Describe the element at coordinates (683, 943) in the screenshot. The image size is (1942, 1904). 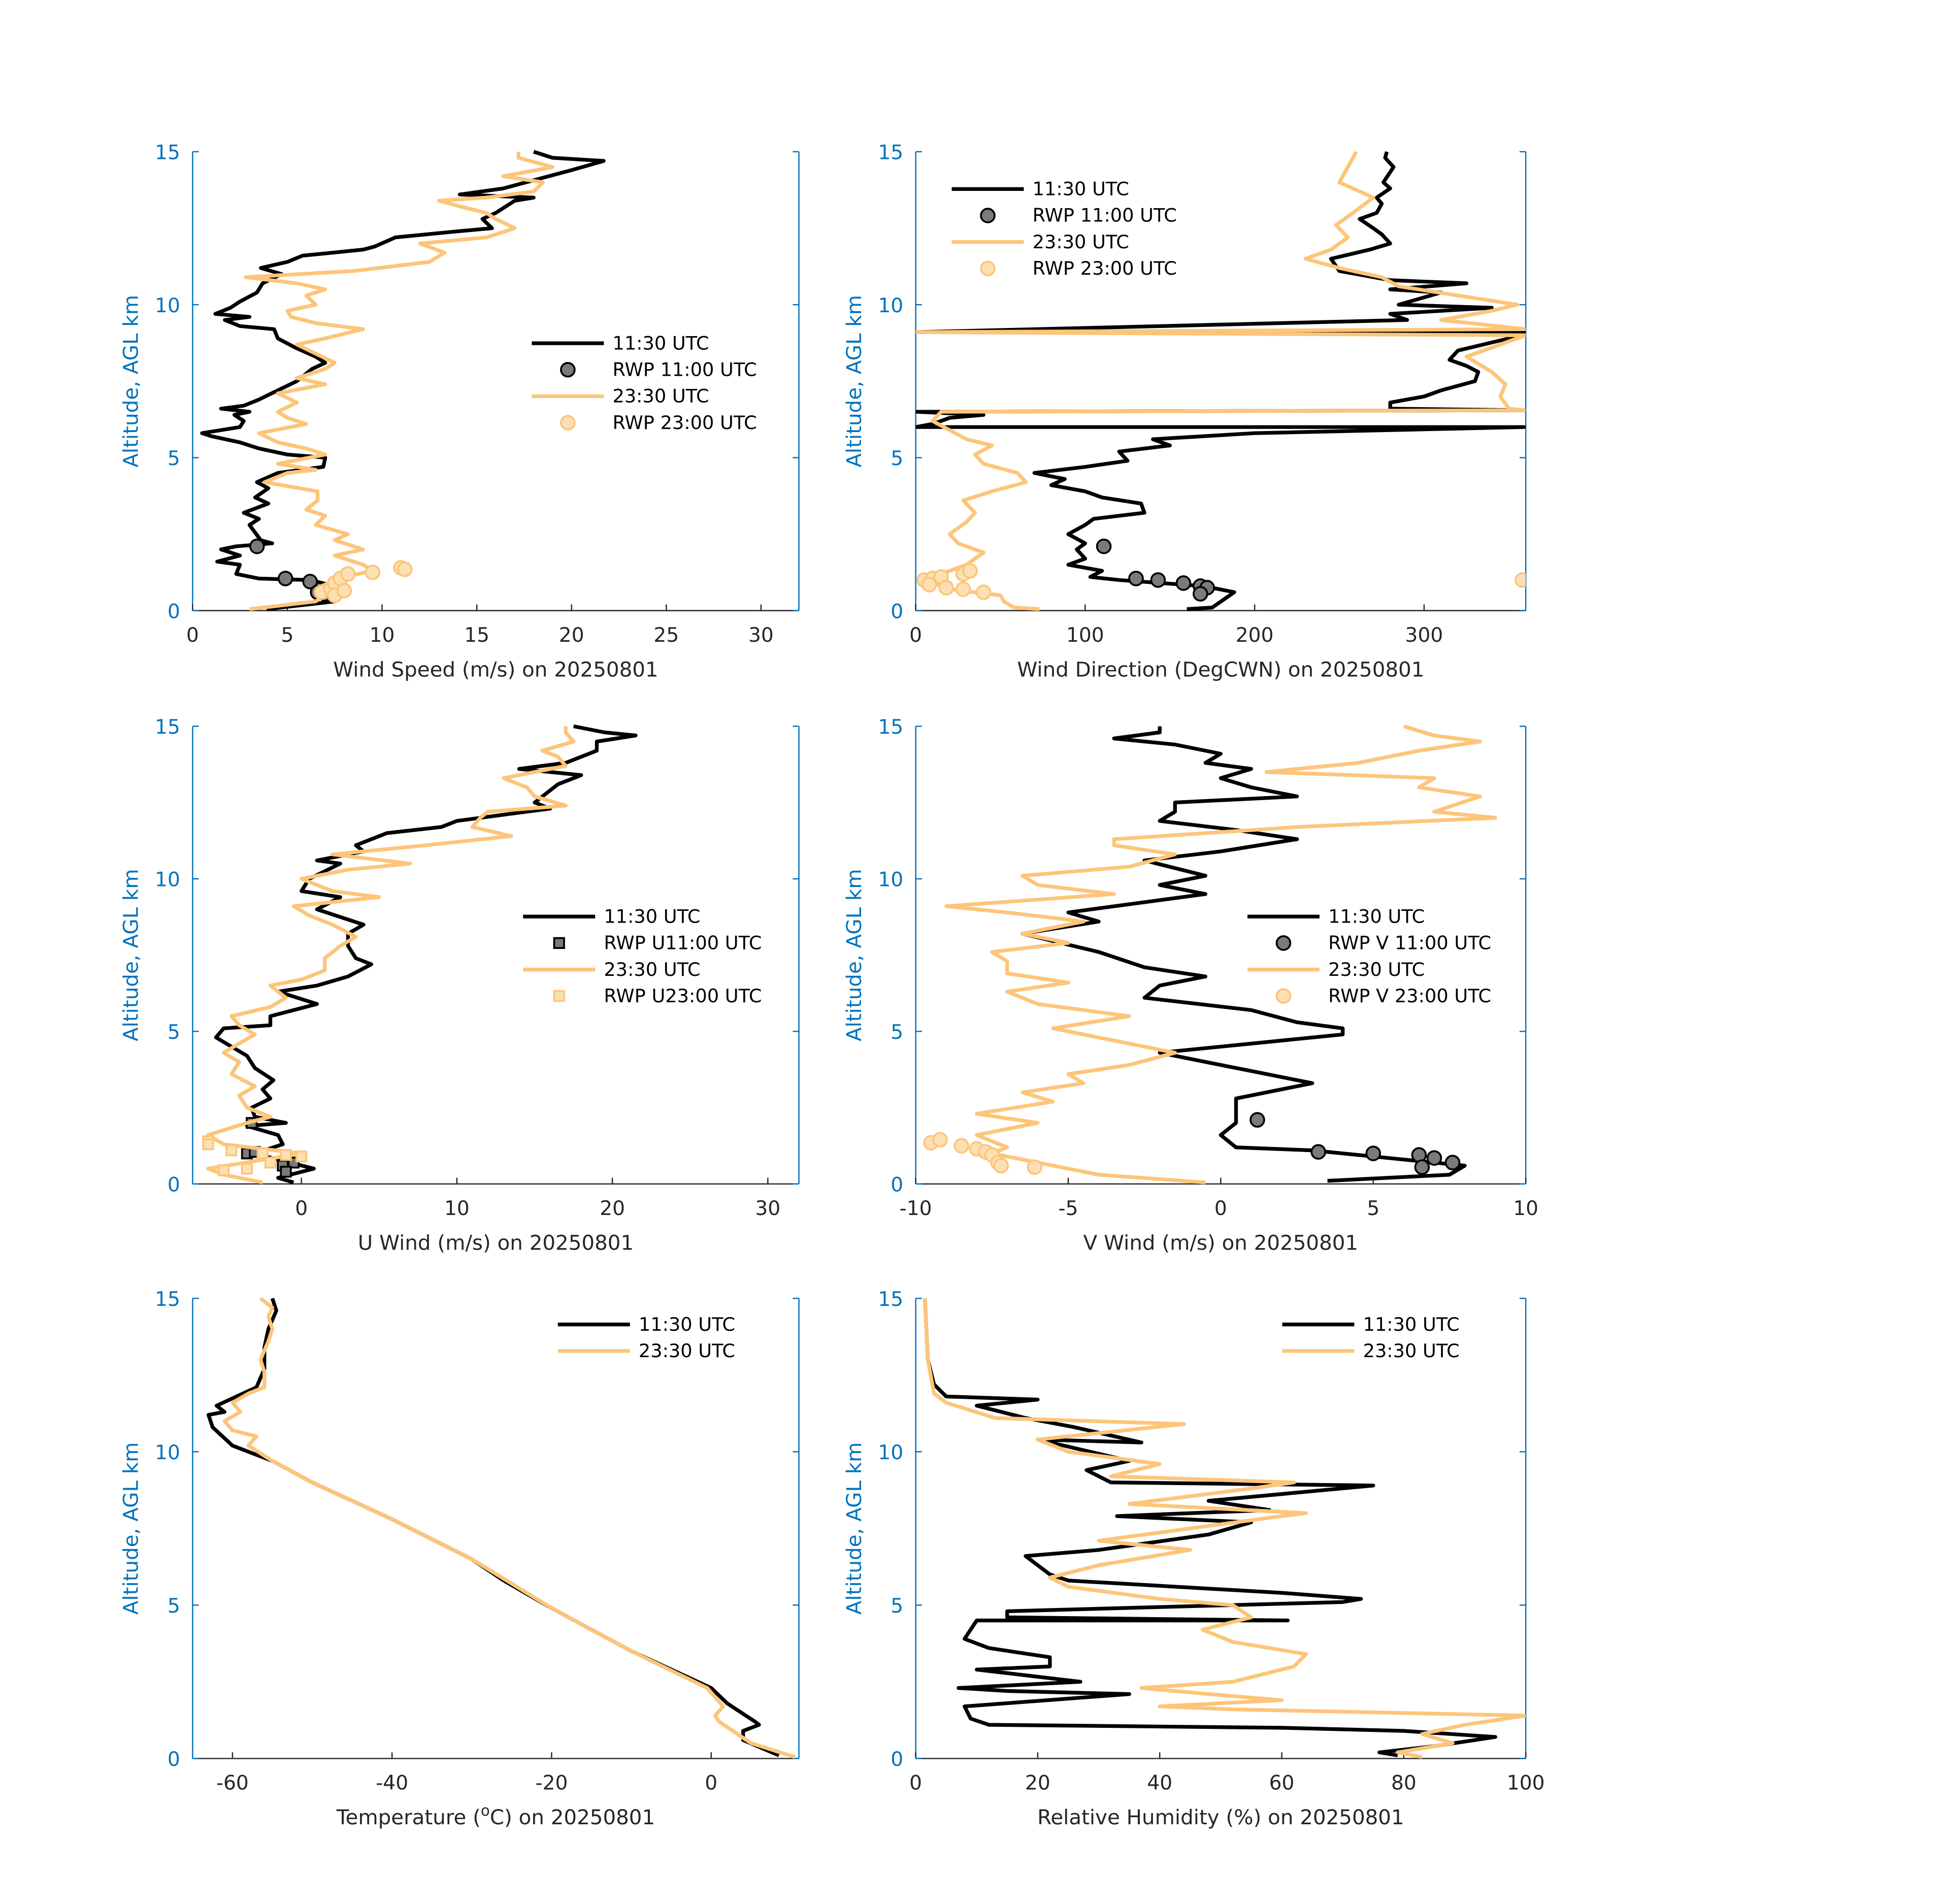
I see `legend-label: RWP U11:00 UTC` at that location.